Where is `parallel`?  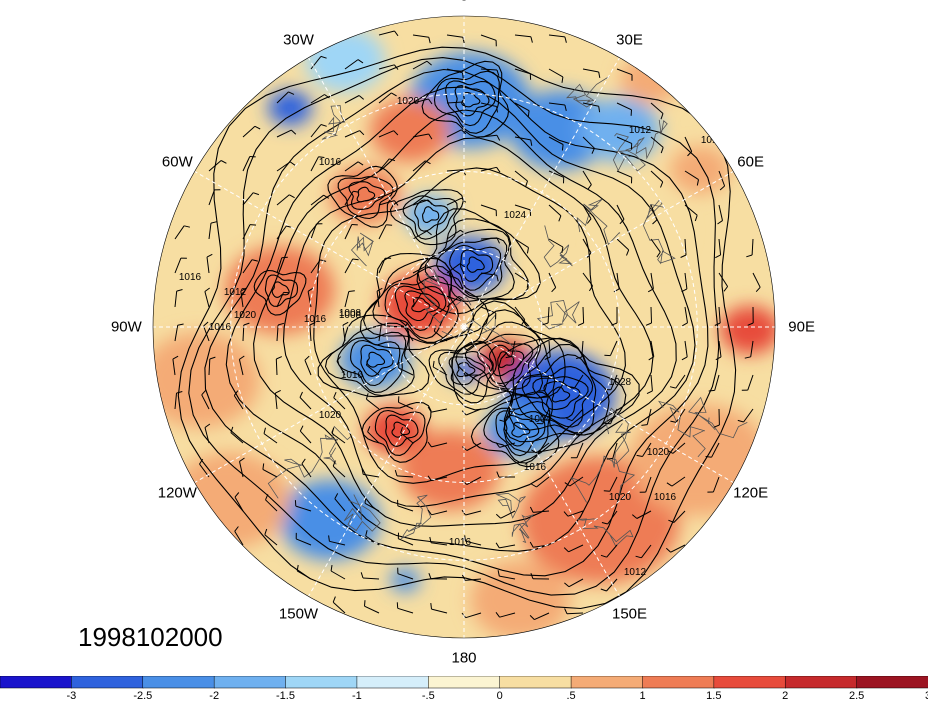 parallel is located at coordinates (464, 327).